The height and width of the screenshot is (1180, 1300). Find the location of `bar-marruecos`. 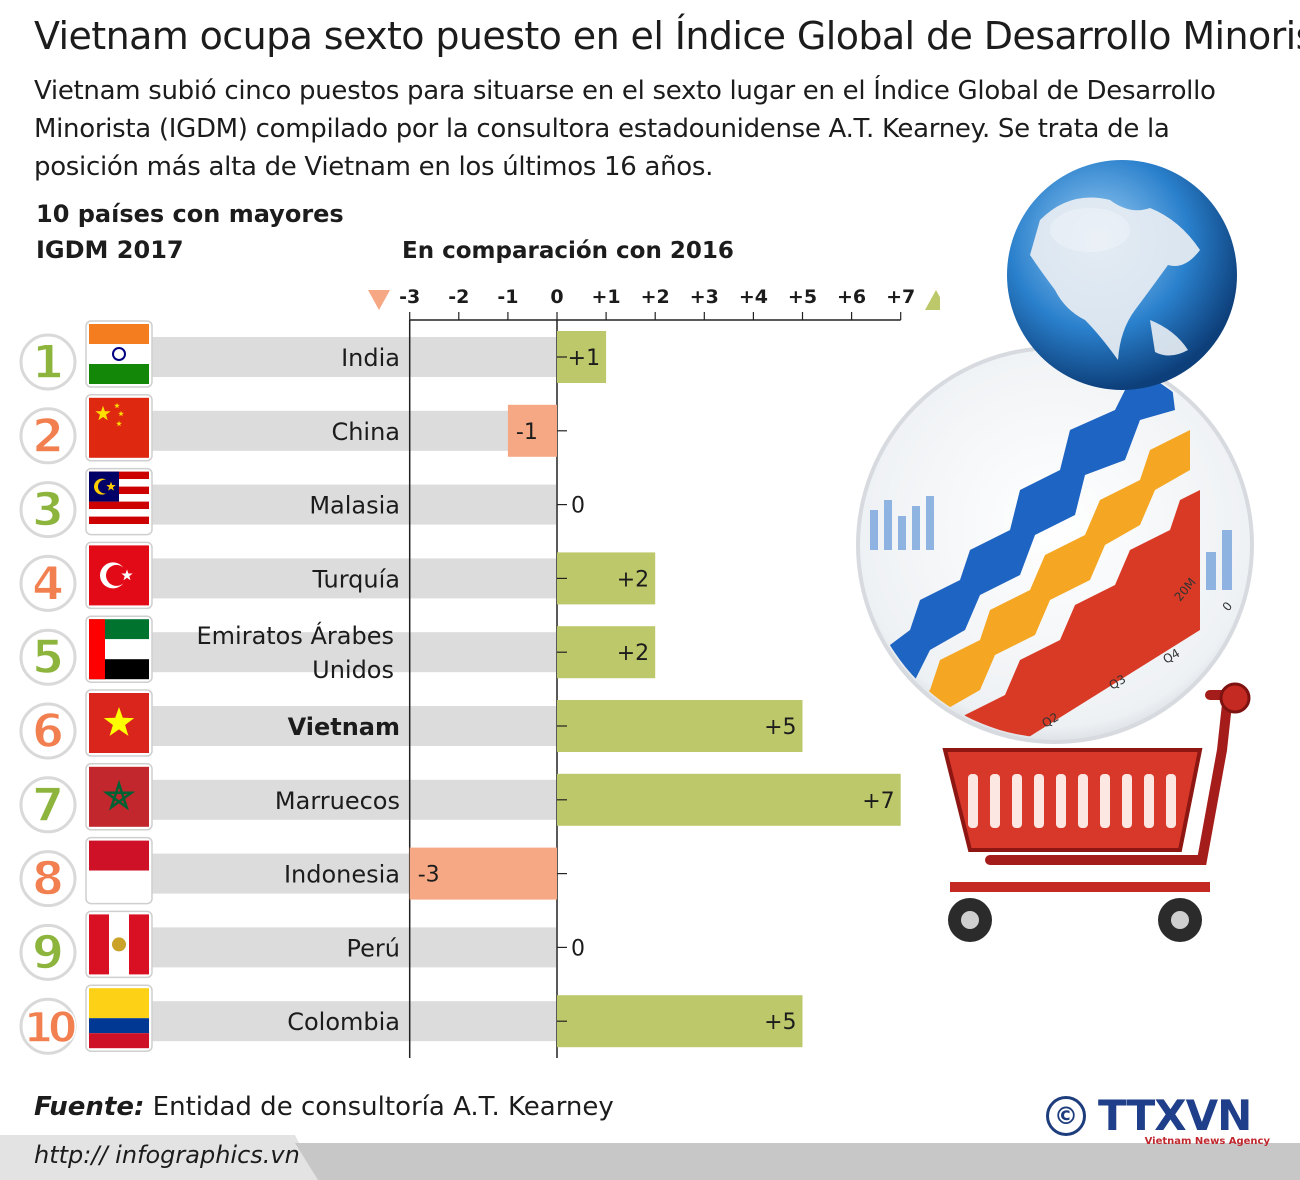

bar-marruecos is located at coordinates (729, 799).